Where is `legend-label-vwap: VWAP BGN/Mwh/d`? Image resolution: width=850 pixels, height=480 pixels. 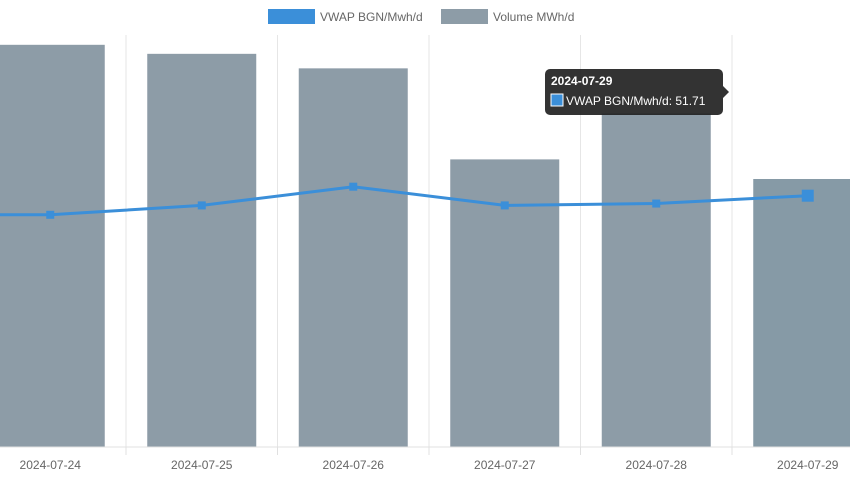 legend-label-vwap: VWAP BGN/Mwh/d is located at coordinates (371, 17).